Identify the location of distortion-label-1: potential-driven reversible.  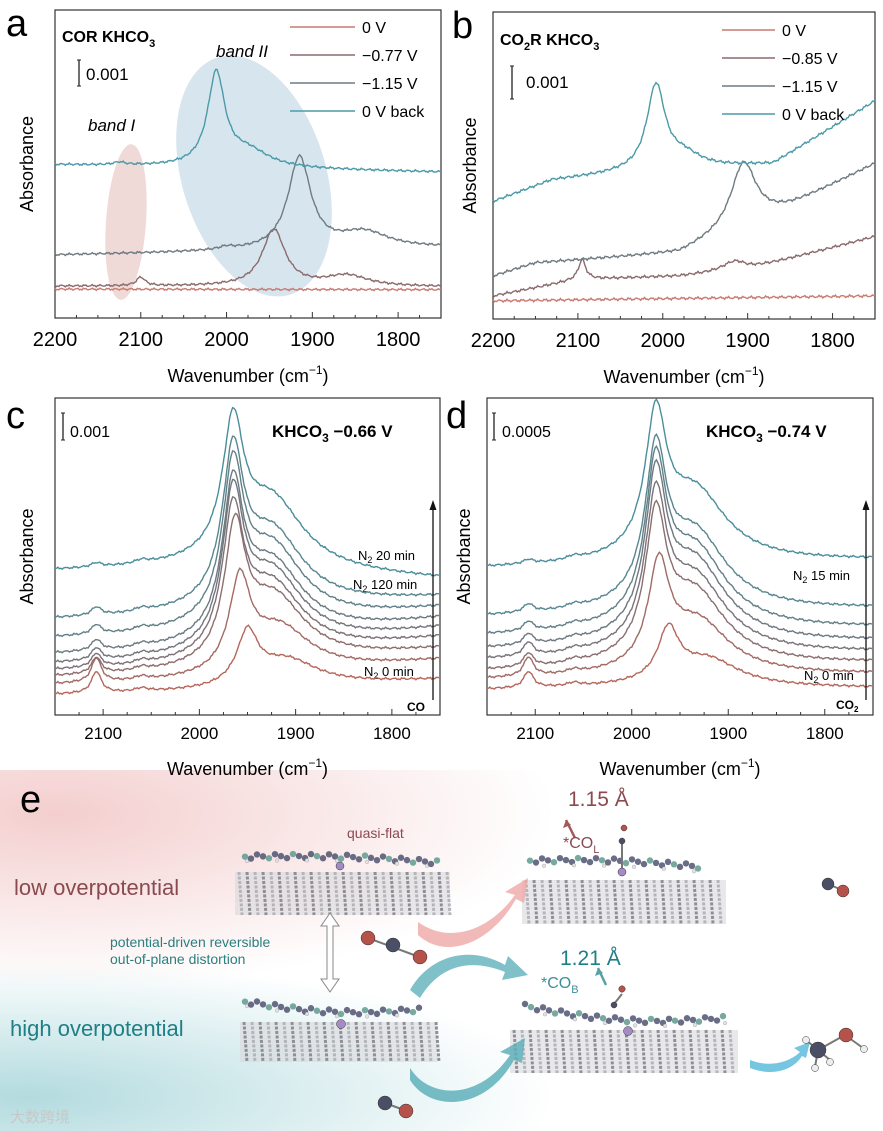
(190, 942).